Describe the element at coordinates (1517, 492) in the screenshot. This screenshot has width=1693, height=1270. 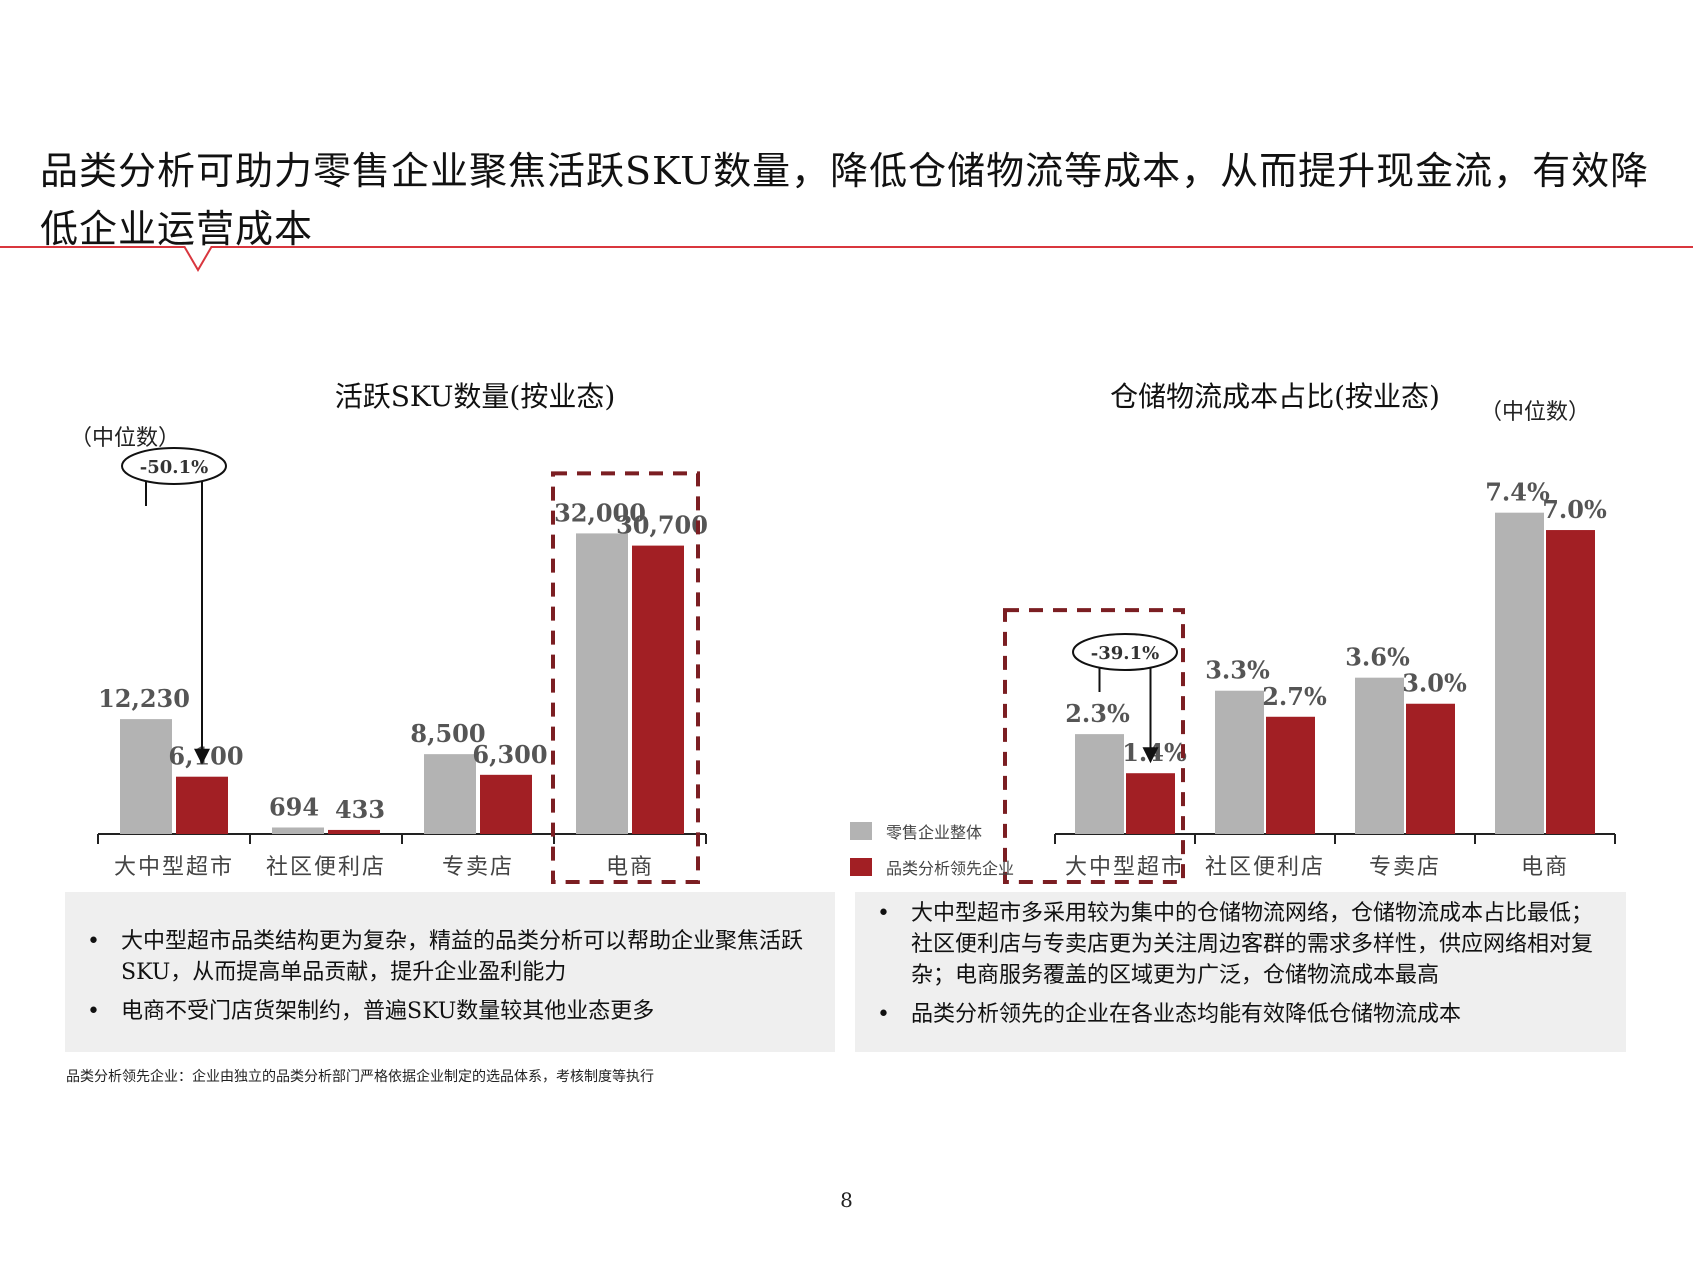
I see `data-label: 7.4%` at that location.